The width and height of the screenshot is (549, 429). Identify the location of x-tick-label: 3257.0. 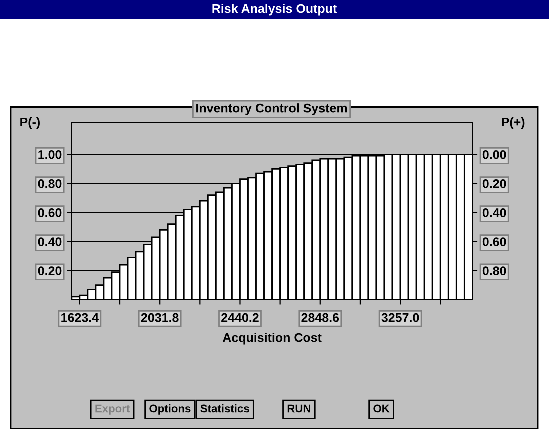
(401, 317).